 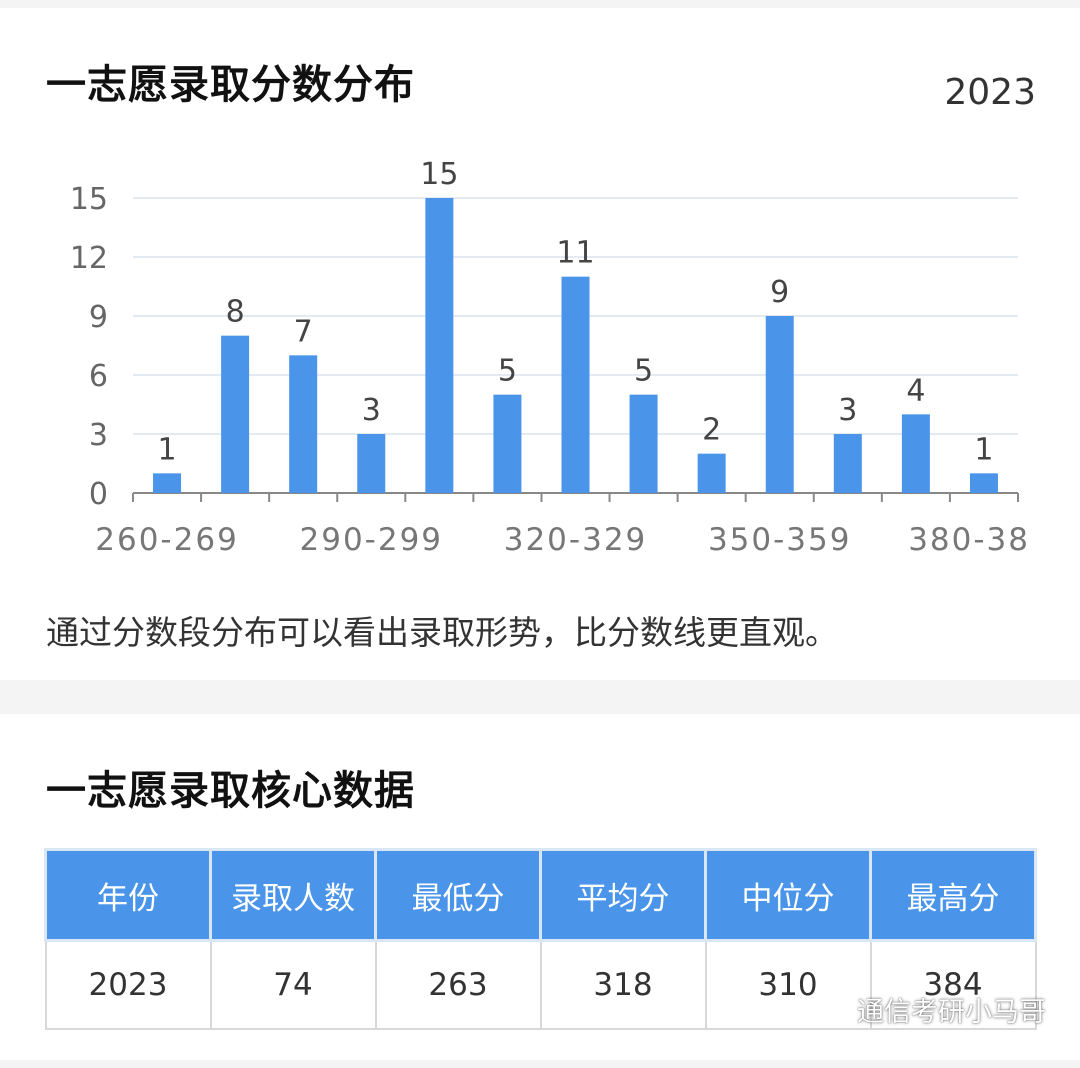 What do you see at coordinates (788, 895) in the screenshot?
I see `header-median-score: 中位分` at bounding box center [788, 895].